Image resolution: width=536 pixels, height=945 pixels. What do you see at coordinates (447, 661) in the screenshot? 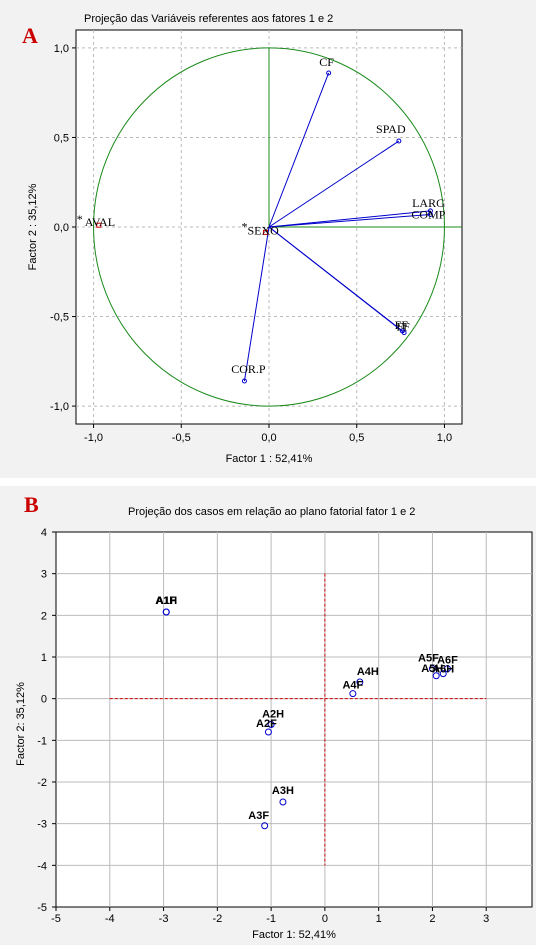
I see `case-label: A6F` at bounding box center [447, 661].